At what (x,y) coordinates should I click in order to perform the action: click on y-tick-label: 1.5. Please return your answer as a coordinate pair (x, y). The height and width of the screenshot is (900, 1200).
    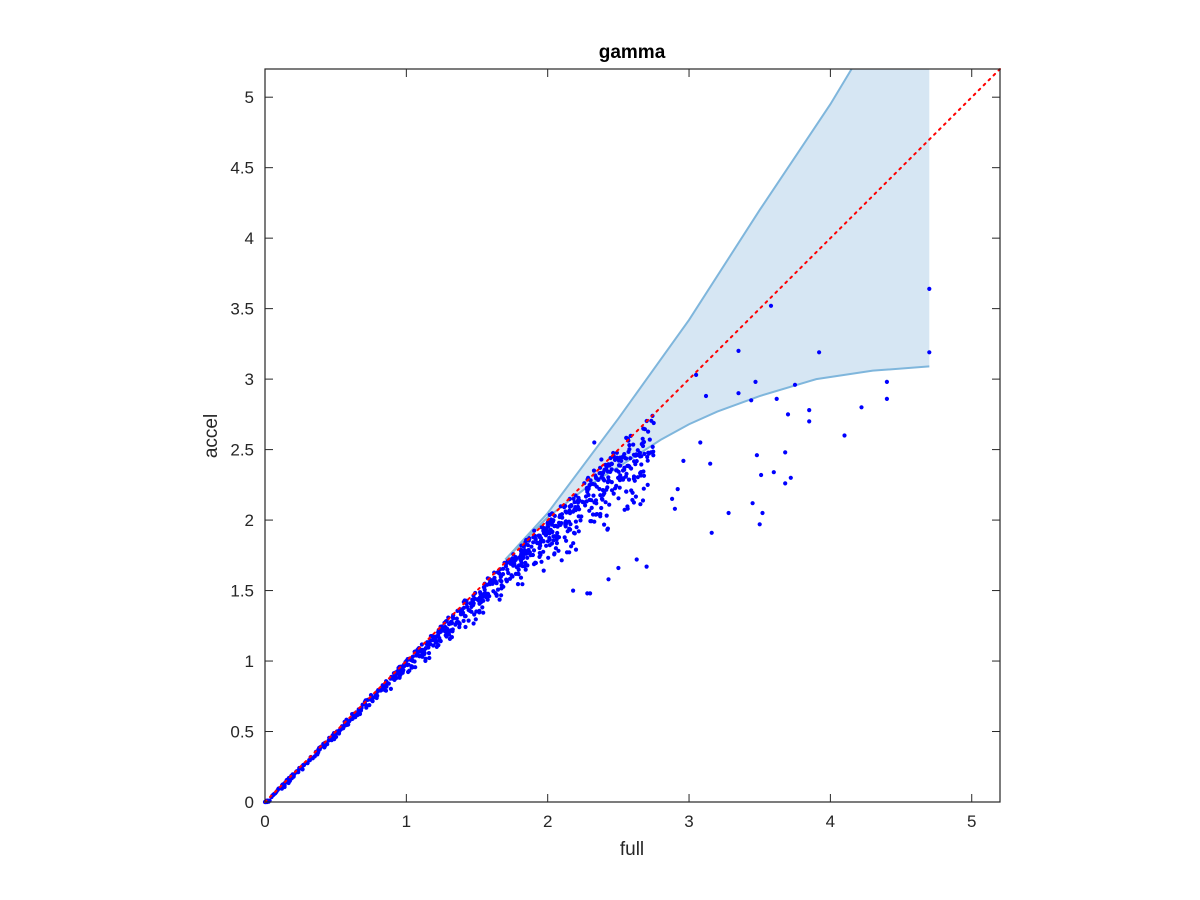
    Looking at the image, I should click on (242, 591).